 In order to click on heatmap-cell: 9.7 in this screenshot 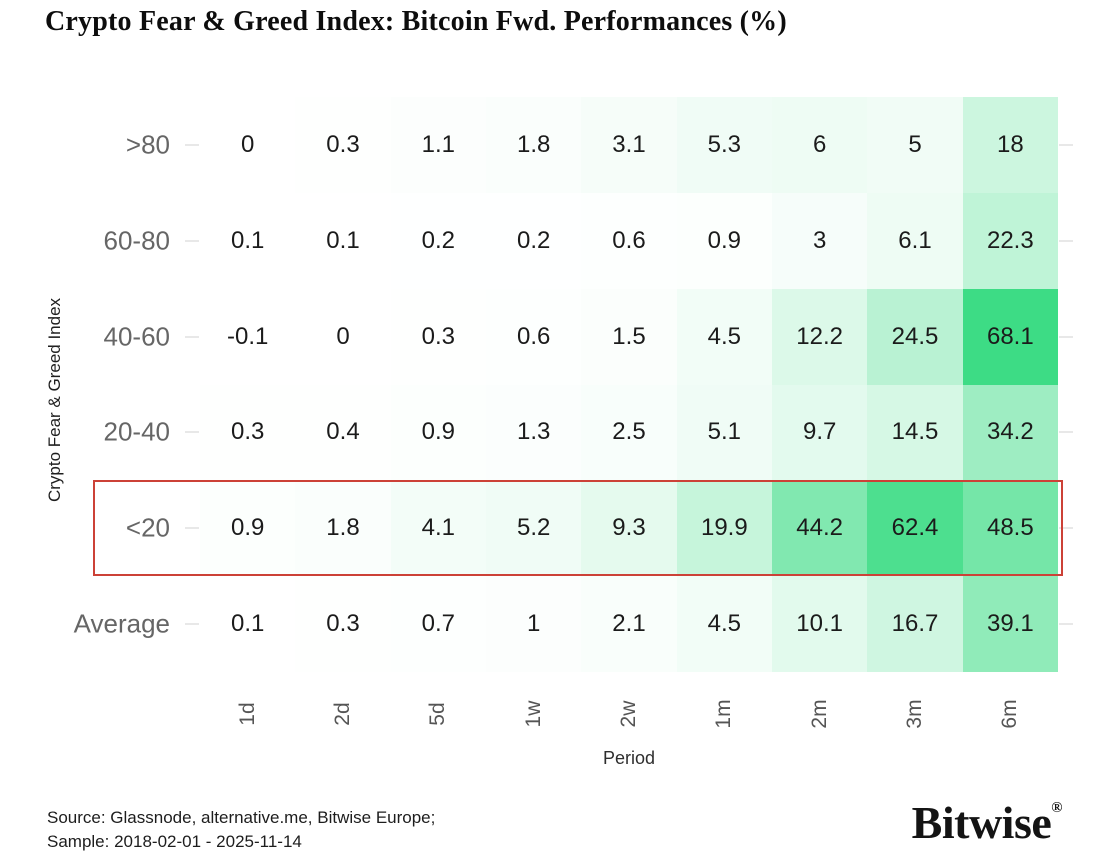, I will do `click(820, 432)`.